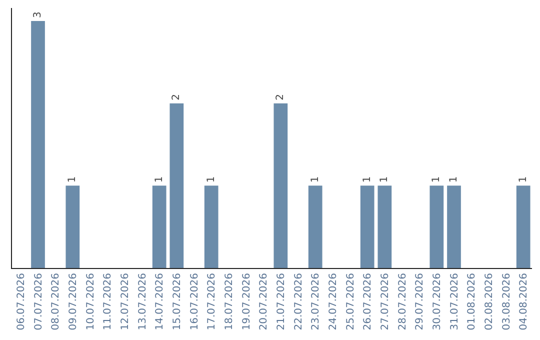 The image size is (540, 340). What do you see at coordinates (437, 301) in the screenshot?
I see `x-tick-label: 30.07.2026` at bounding box center [437, 301].